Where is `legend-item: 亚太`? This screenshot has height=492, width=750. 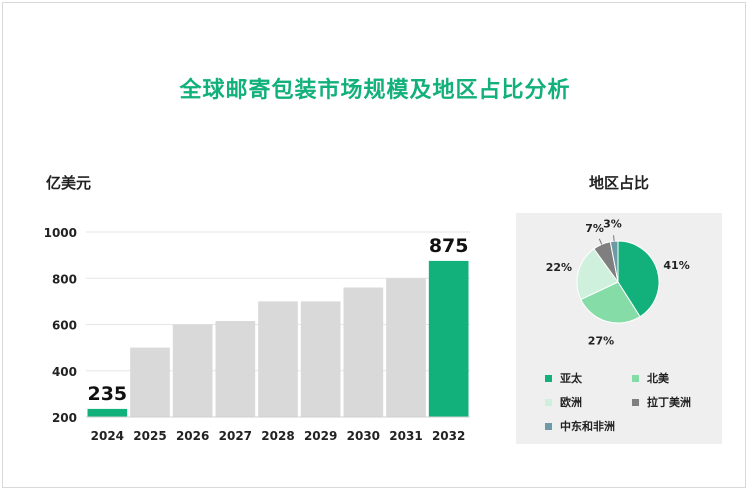
legend-item: 亚太 is located at coordinates (563, 378).